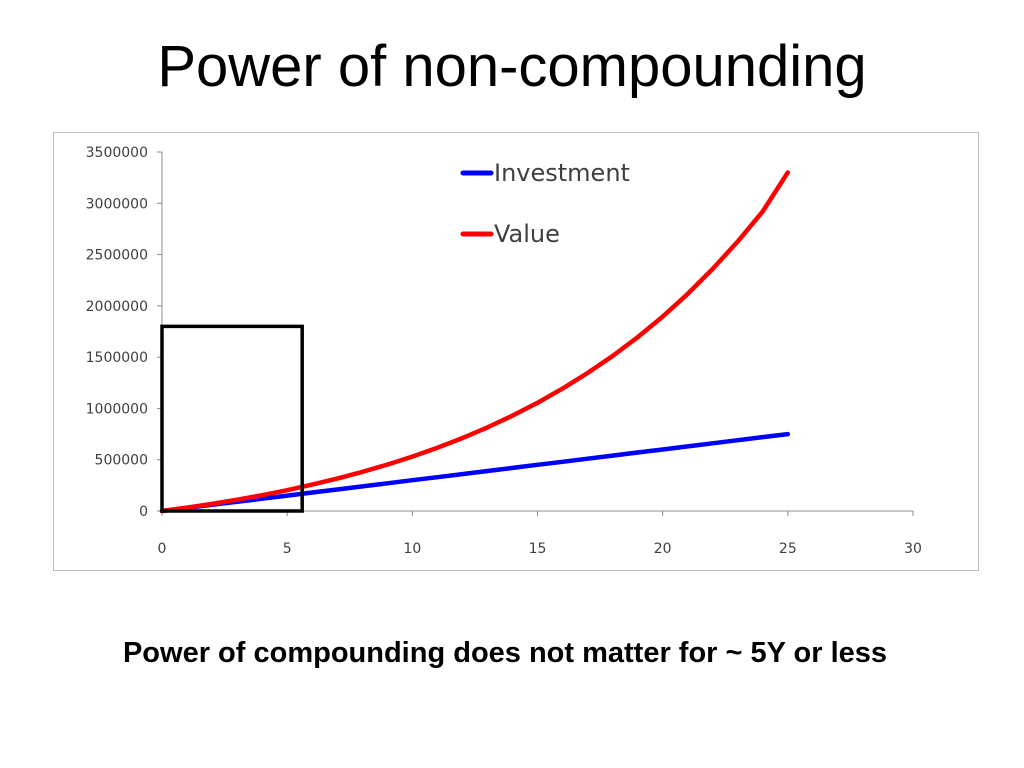 Image resolution: width=1024 pixels, height=768 pixels. Describe the element at coordinates (117, 409) in the screenshot. I see `y-tick-label: 1000000` at that location.